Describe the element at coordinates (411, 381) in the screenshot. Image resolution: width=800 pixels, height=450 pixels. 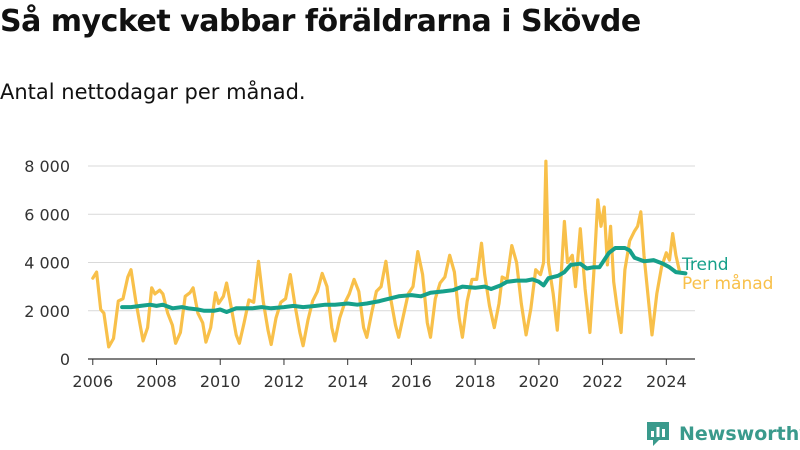
I see `x-tick-label: 2016` at that location.